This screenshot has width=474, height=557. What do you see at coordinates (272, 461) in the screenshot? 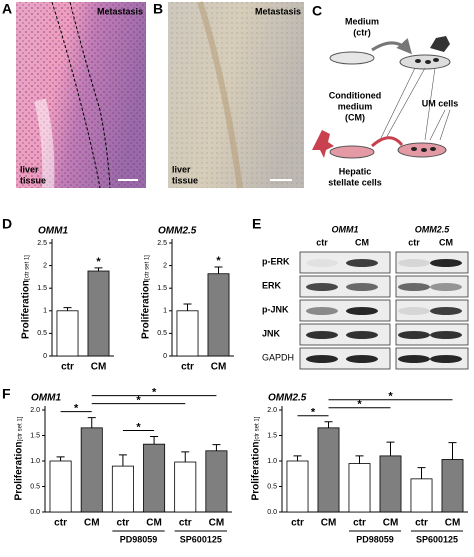
I see `y-tick-label: 1.0` at bounding box center [272, 461].